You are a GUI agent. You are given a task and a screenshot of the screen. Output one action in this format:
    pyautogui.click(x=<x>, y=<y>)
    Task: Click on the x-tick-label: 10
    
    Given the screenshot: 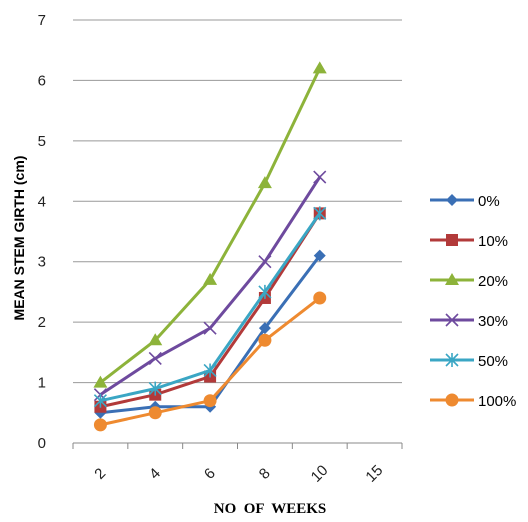 What is the action you would take?
    pyautogui.click(x=320, y=474)
    